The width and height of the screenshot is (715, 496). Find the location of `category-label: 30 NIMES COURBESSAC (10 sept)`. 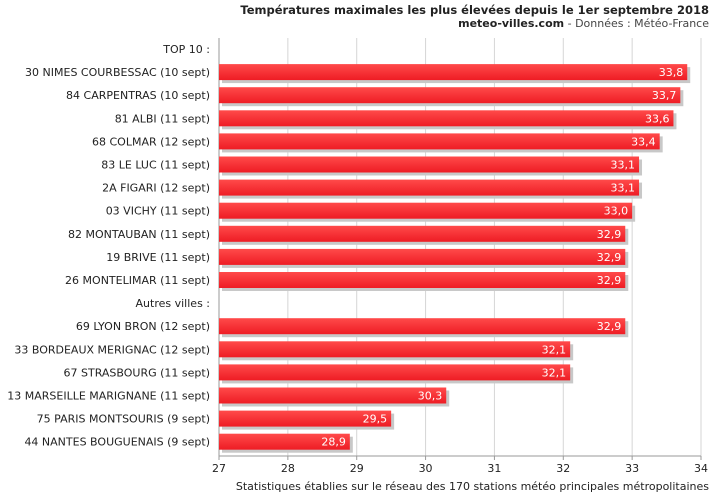

category-label: 30 NIMES COURBESSAC (10 sept) is located at coordinates (117, 72).